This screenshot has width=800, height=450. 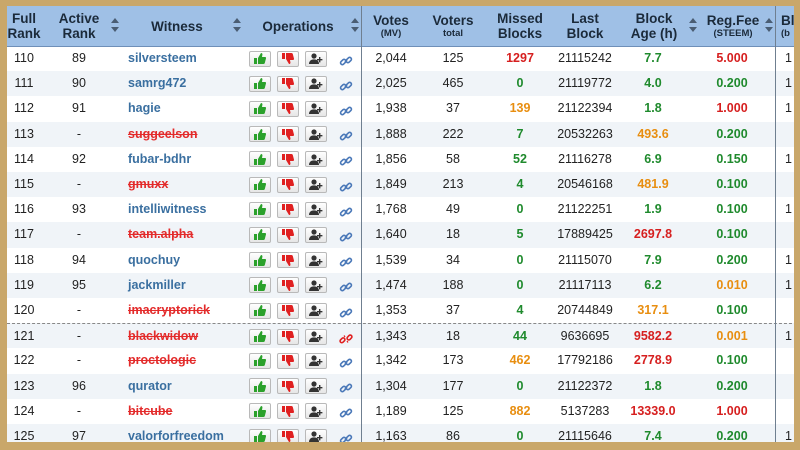 What do you see at coordinates (150, 410) in the screenshot?
I see `witness-name: bitcube` at bounding box center [150, 410].